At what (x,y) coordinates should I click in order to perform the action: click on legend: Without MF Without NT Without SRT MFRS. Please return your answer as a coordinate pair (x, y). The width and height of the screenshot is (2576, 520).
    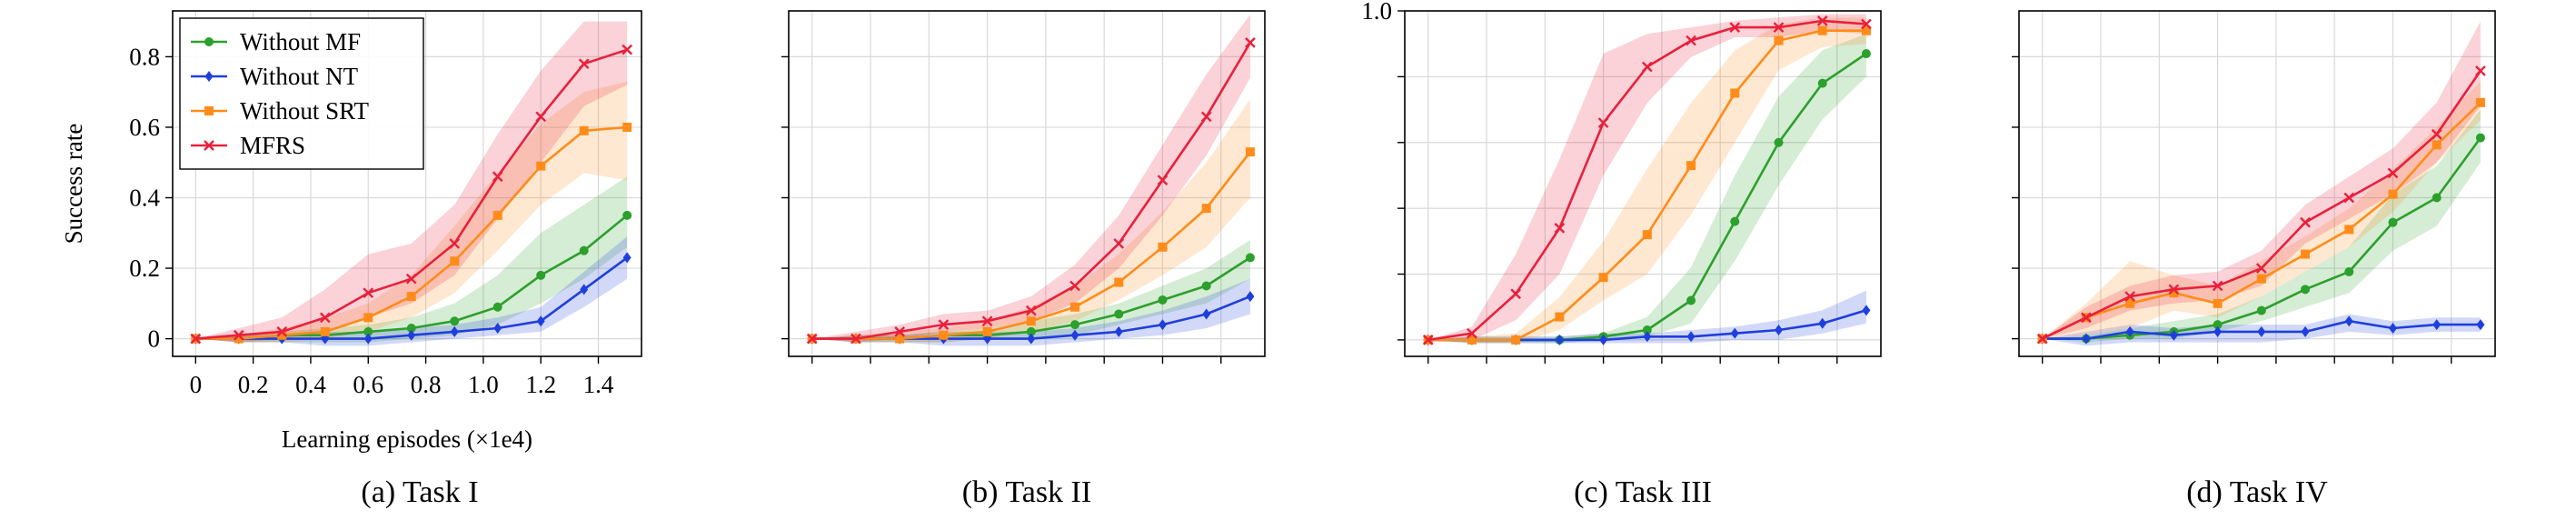
    Looking at the image, I should click on (301, 93).